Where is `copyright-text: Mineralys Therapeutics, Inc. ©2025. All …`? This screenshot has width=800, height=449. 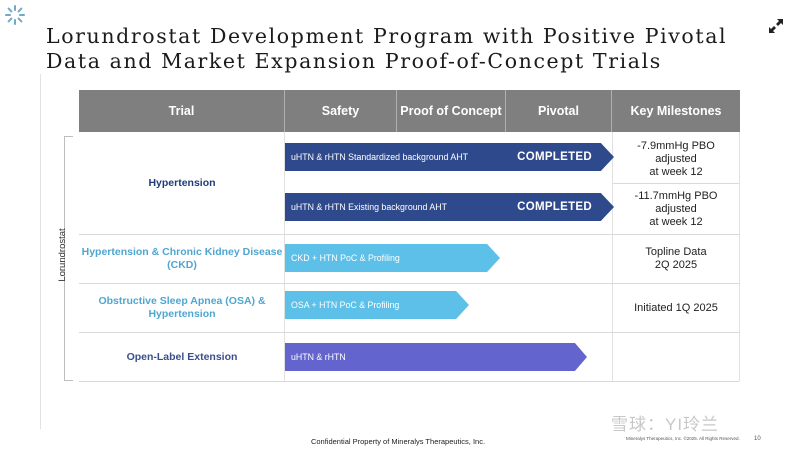
copyright-text: Mineralys Therapeutics, Inc. ©2025. All … is located at coordinates (683, 438).